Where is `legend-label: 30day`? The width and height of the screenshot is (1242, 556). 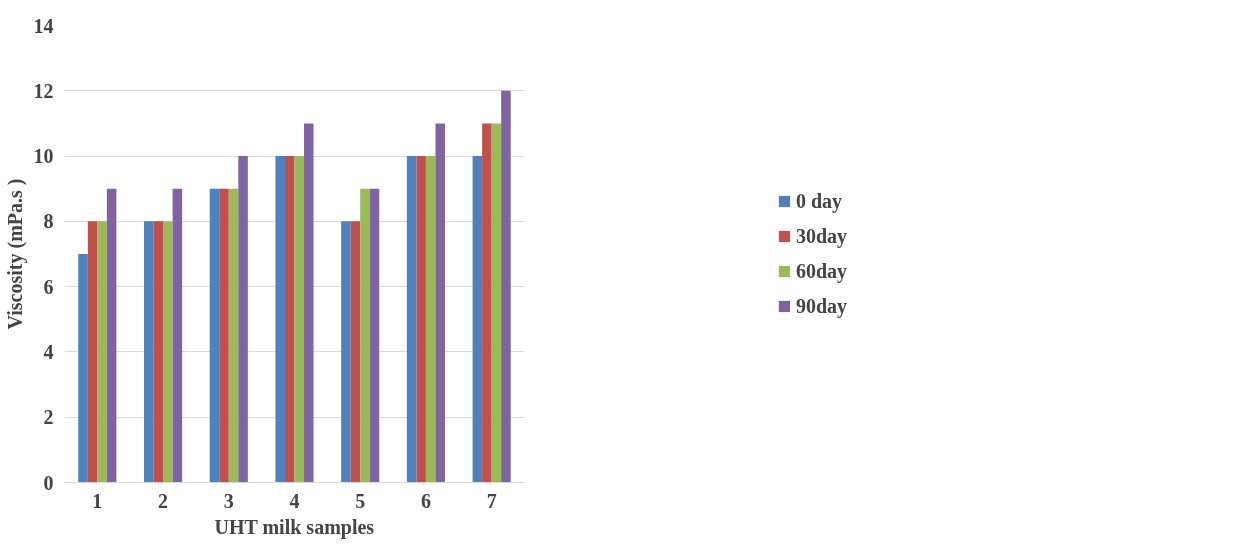
legend-label: 30day is located at coordinates (821, 236).